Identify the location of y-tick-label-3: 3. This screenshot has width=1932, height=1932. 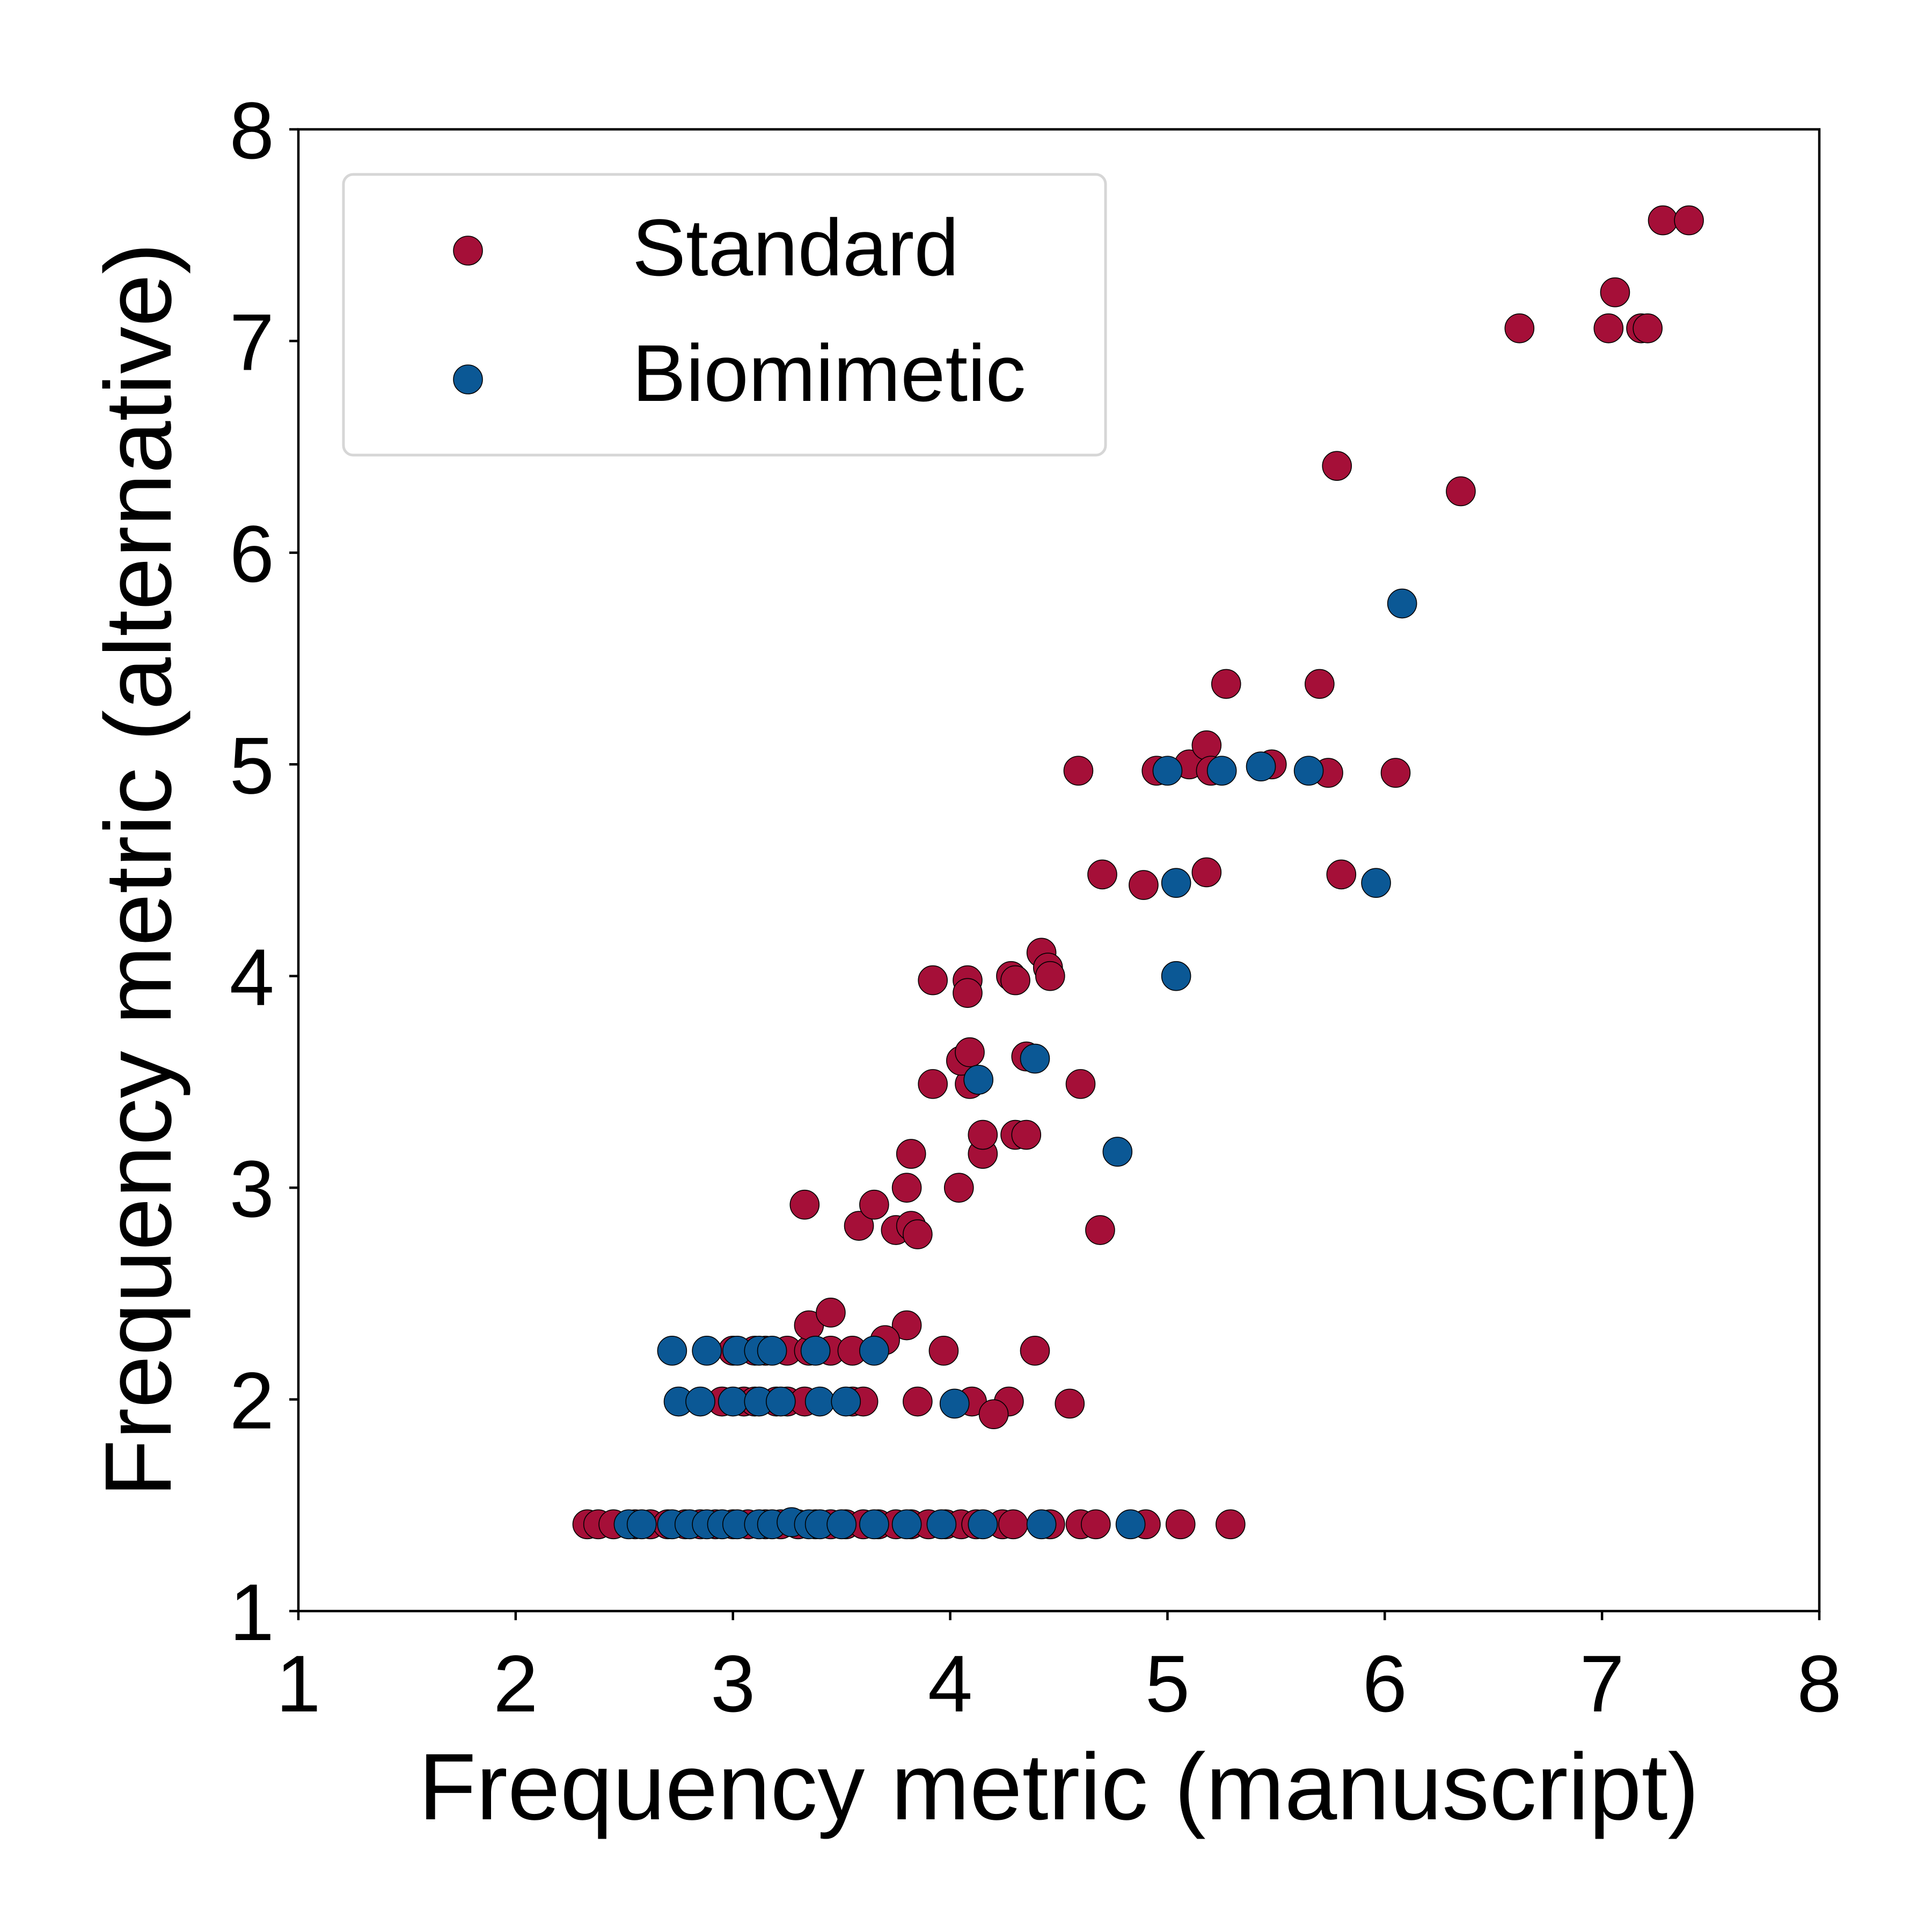
(252, 1189).